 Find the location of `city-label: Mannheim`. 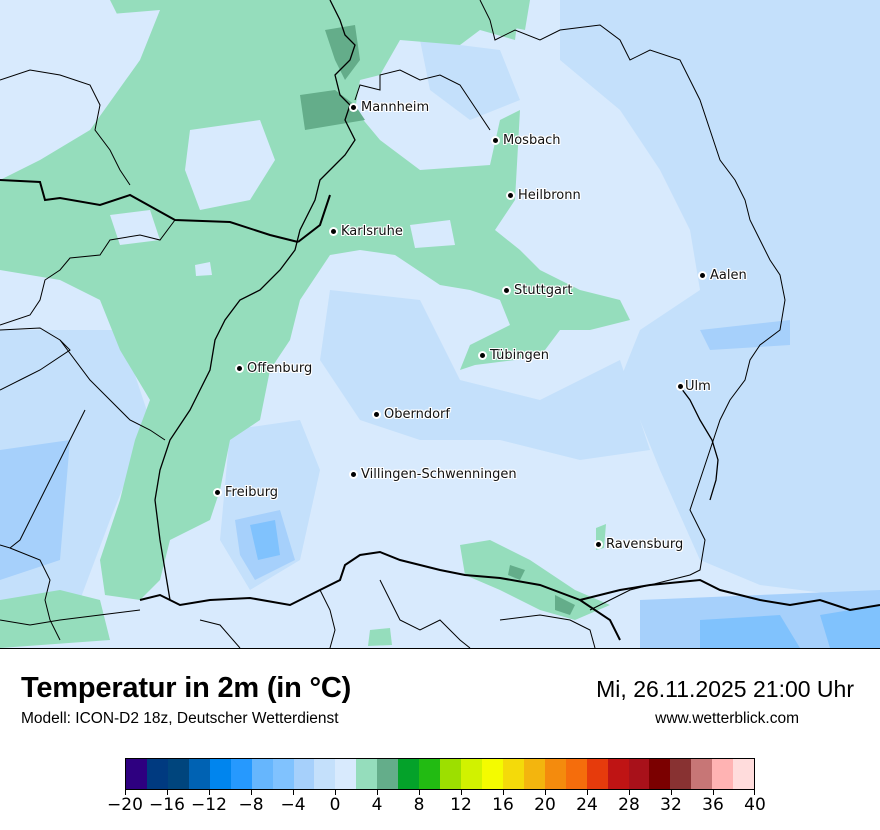

city-label: Mannheim is located at coordinates (395, 107).